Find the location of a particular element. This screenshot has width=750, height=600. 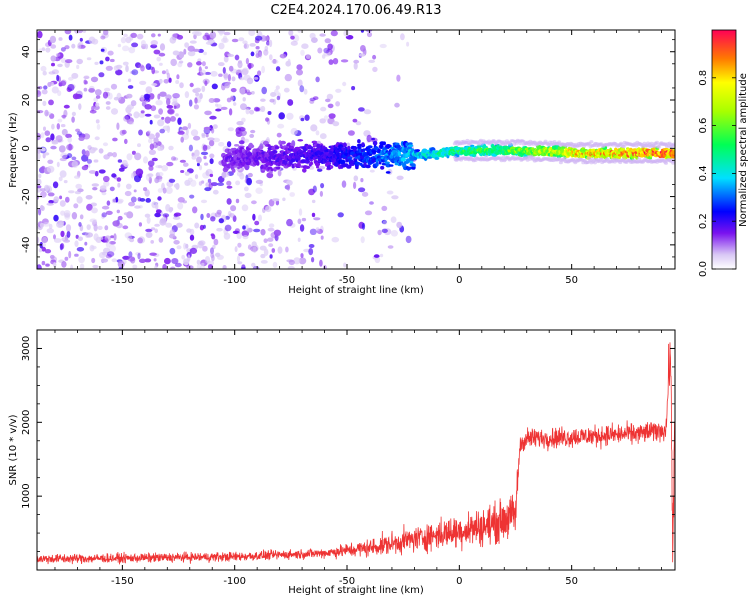

spectrogram-halo-cell is located at coordinates (588, 158).